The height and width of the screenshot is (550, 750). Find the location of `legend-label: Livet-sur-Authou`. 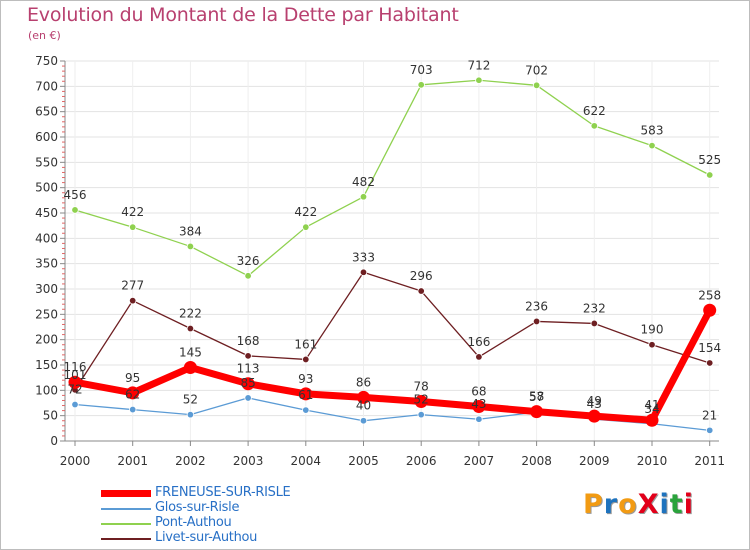

legend-label: Livet-sur-Authou is located at coordinates (206, 537).